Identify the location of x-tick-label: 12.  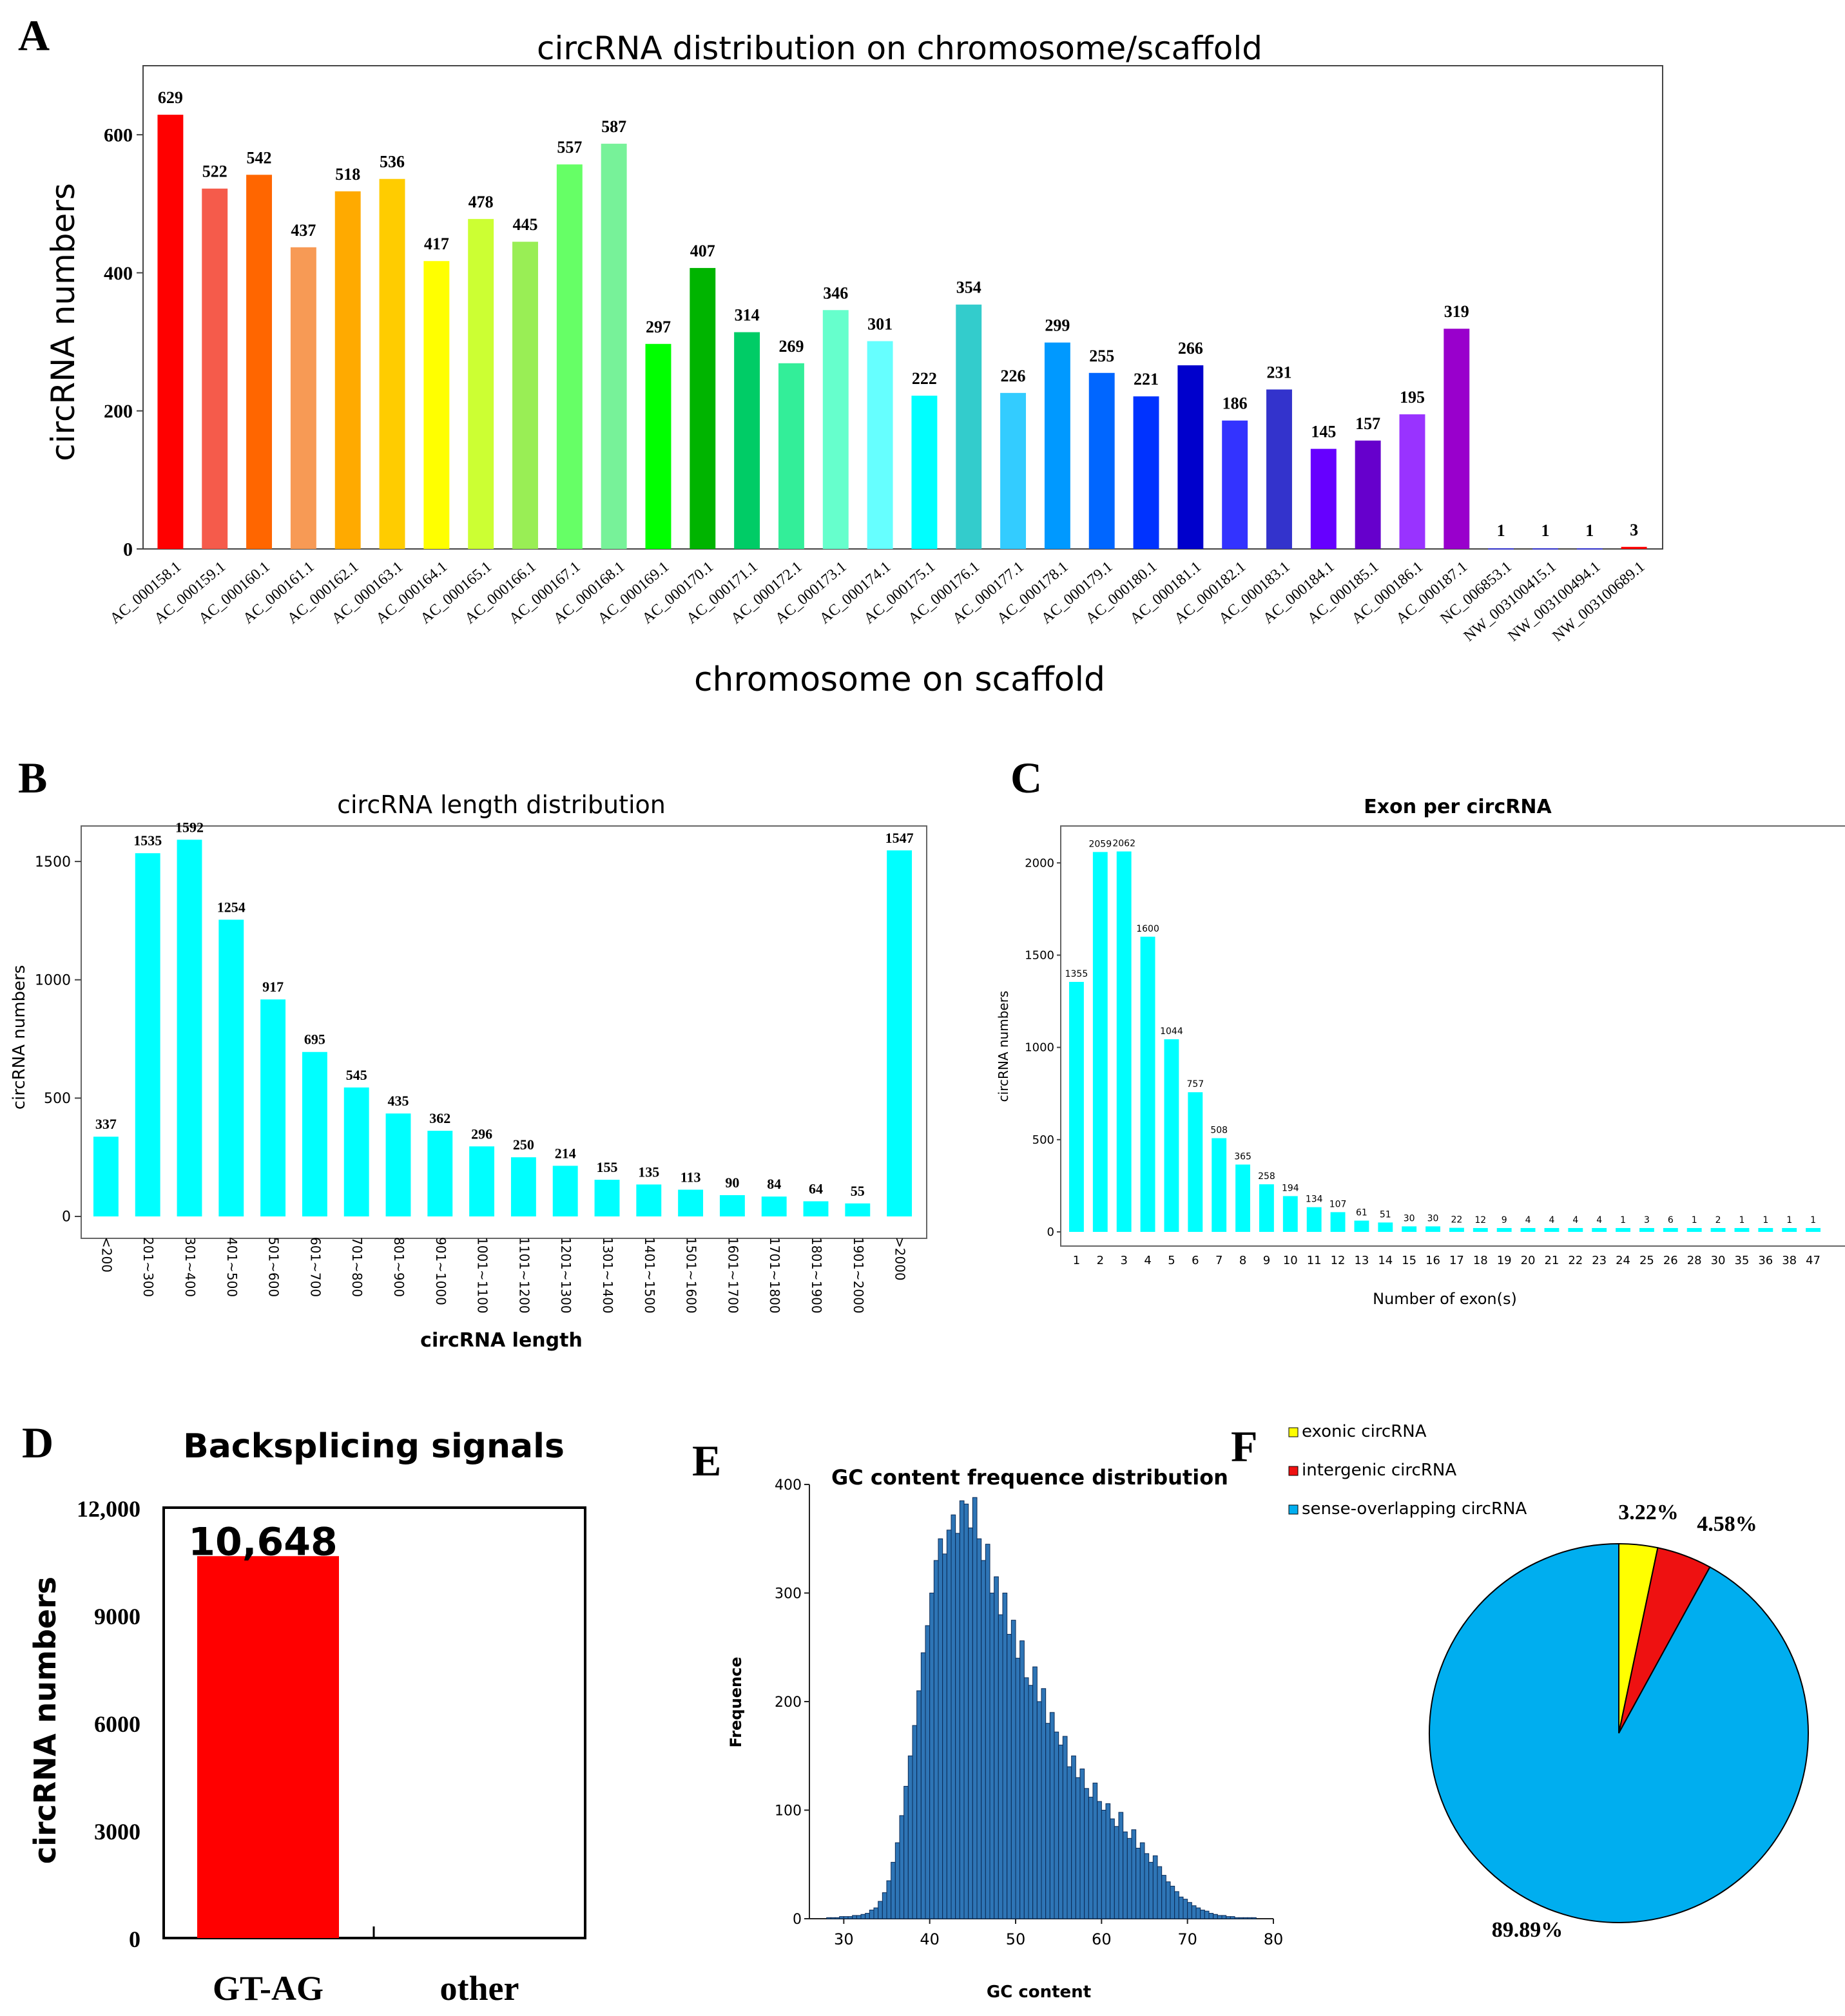
(1339, 1260).